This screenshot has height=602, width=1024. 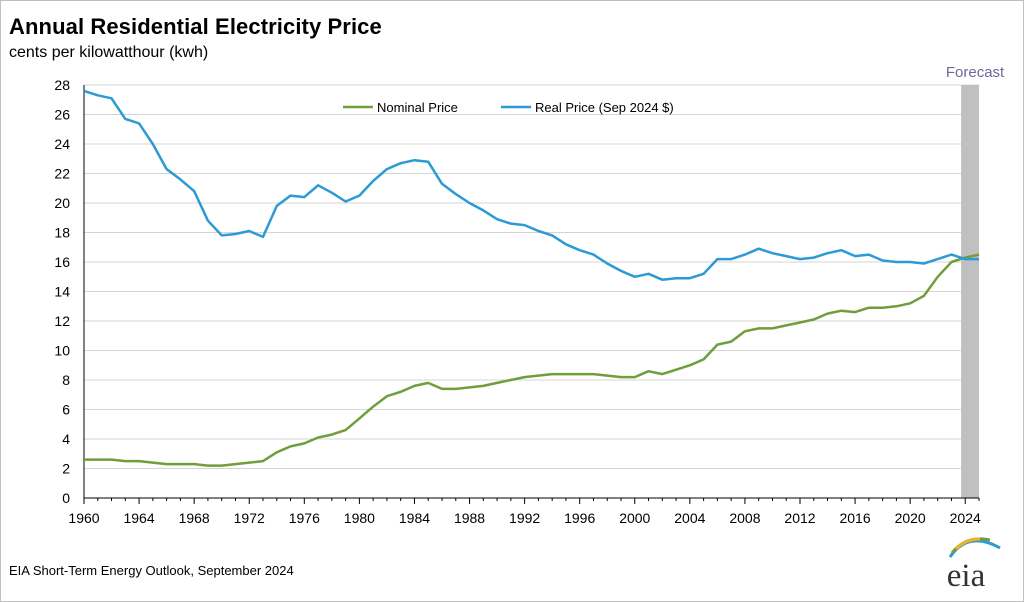 I want to click on x-tick-label: 1996, so click(x=579, y=518).